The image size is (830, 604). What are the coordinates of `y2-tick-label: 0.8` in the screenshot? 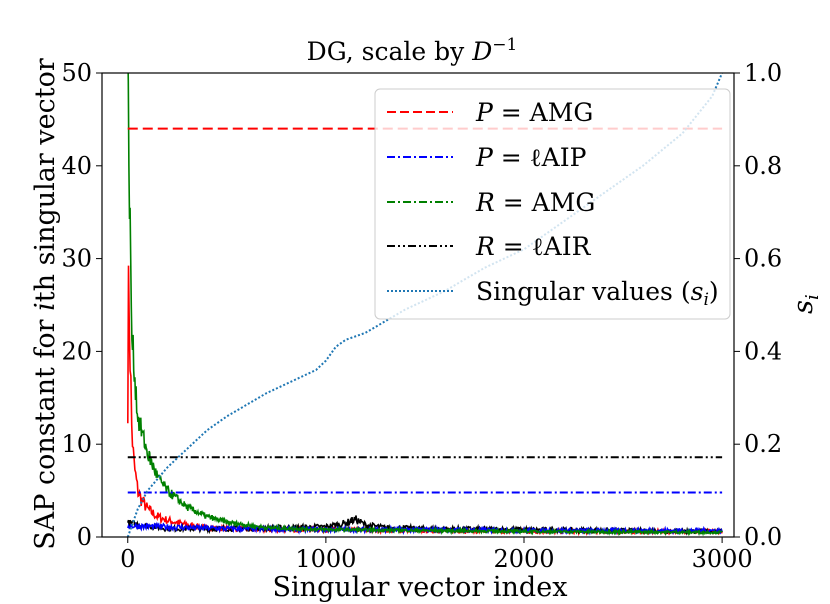 It's located at (763, 166).